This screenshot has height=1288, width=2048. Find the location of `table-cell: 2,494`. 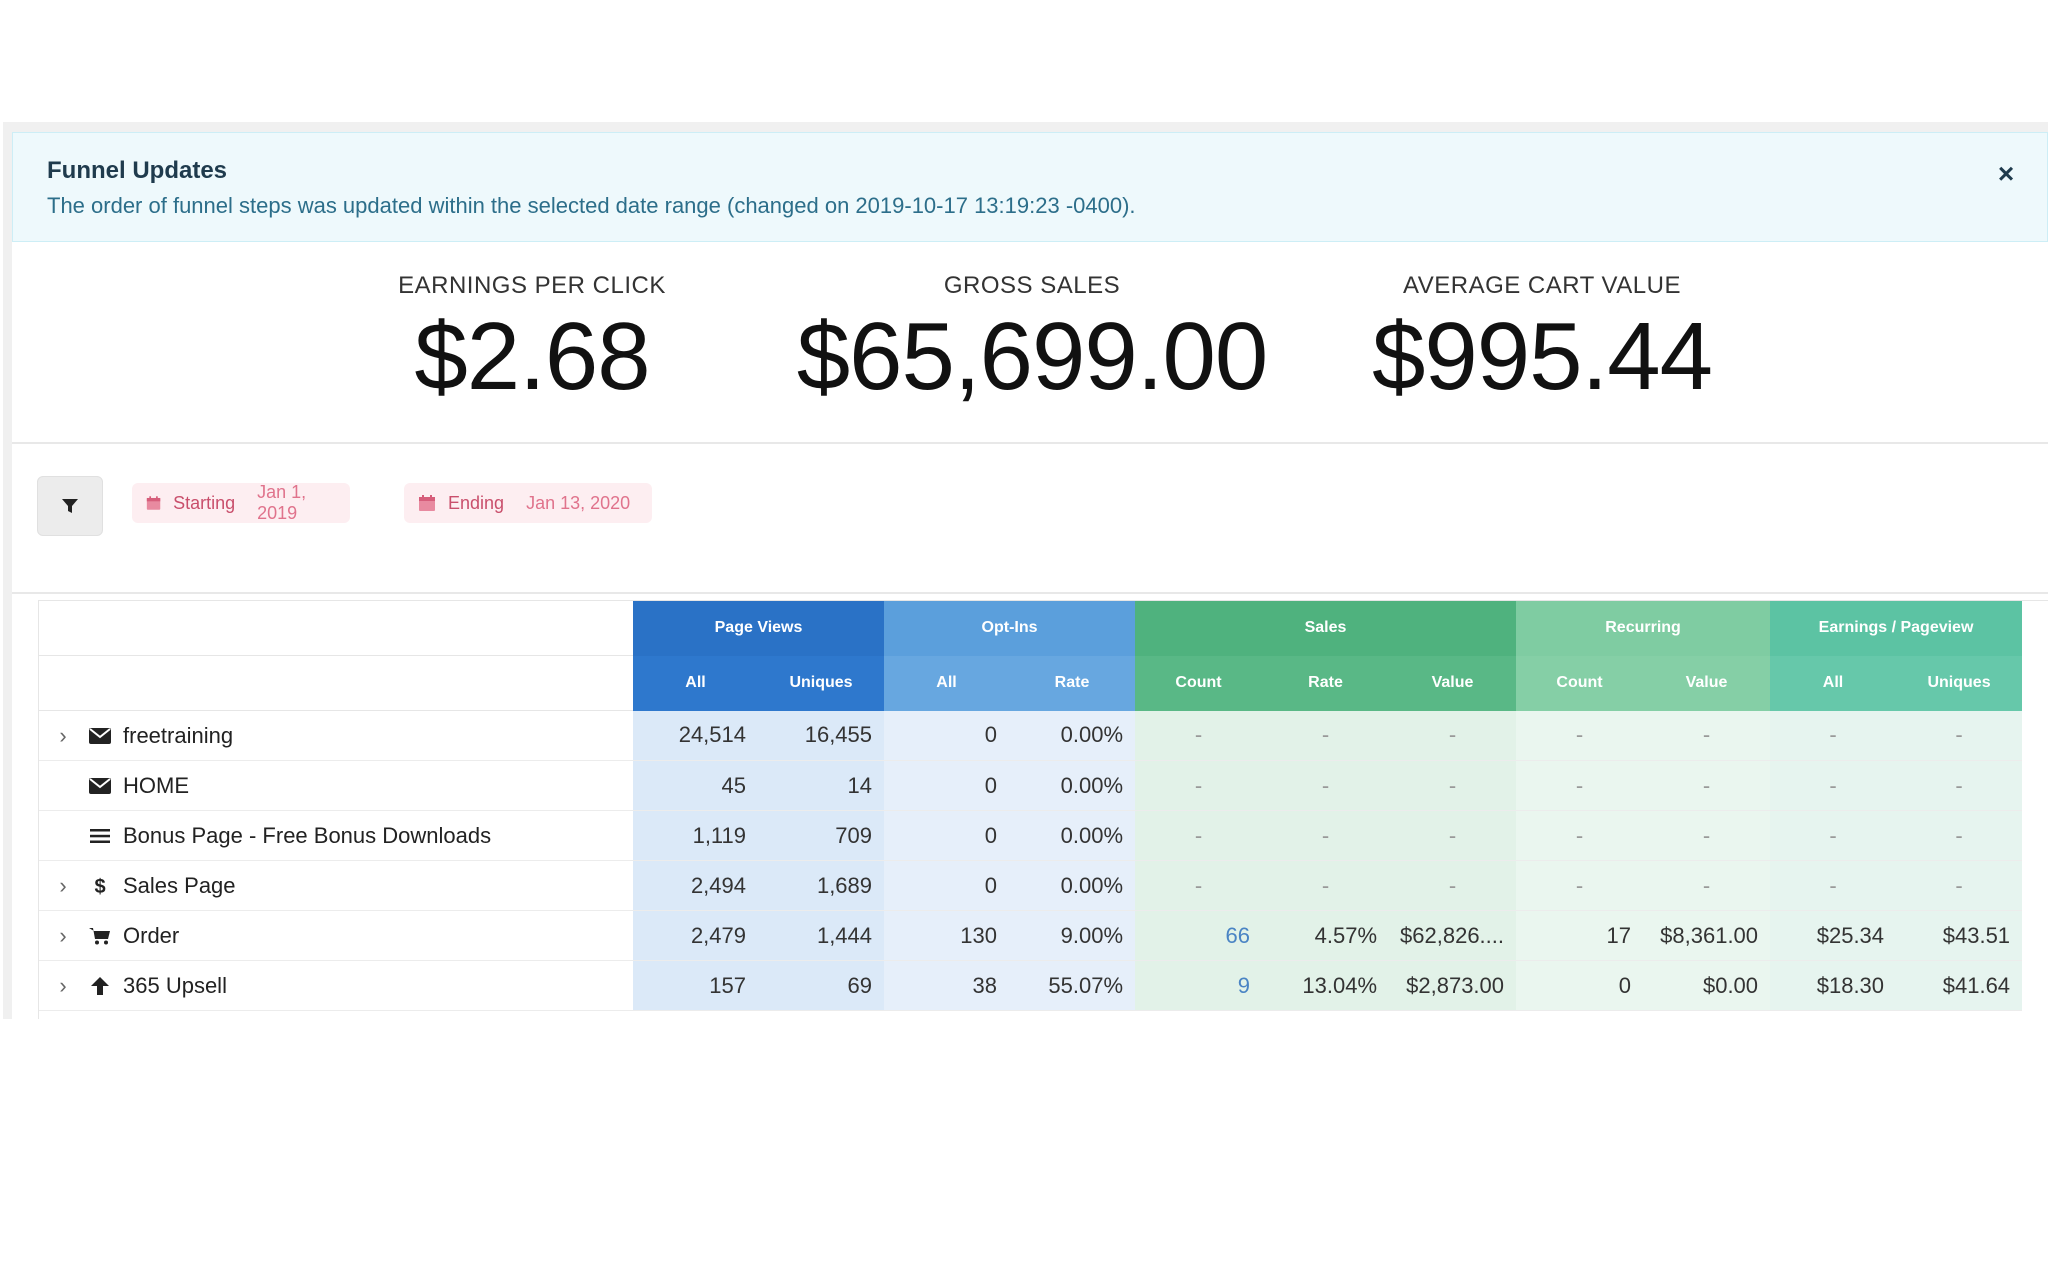

table-cell: 2,494 is located at coordinates (695, 885).